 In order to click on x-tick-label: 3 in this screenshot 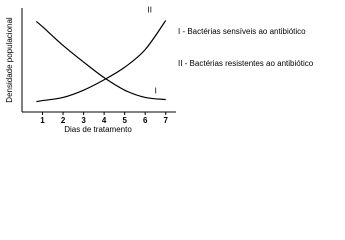, I will do `click(83, 120)`.